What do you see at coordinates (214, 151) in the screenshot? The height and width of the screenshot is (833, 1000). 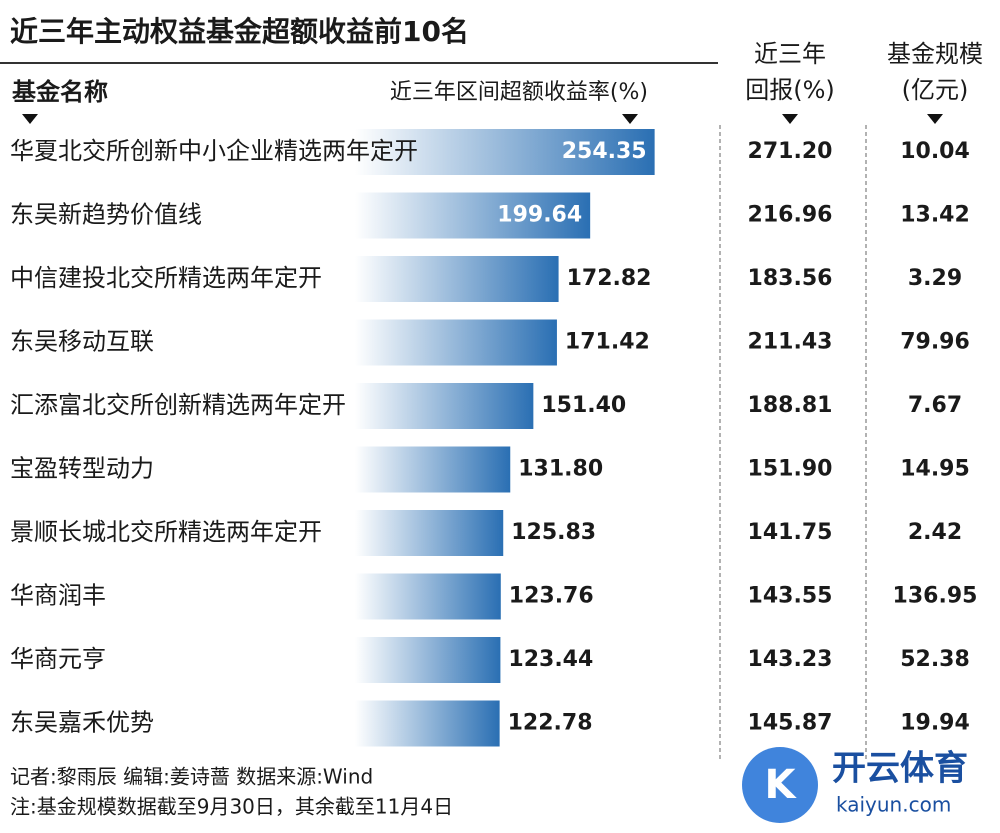 I see `category-label: 华夏北交所创新中小企业精选两年定开` at bounding box center [214, 151].